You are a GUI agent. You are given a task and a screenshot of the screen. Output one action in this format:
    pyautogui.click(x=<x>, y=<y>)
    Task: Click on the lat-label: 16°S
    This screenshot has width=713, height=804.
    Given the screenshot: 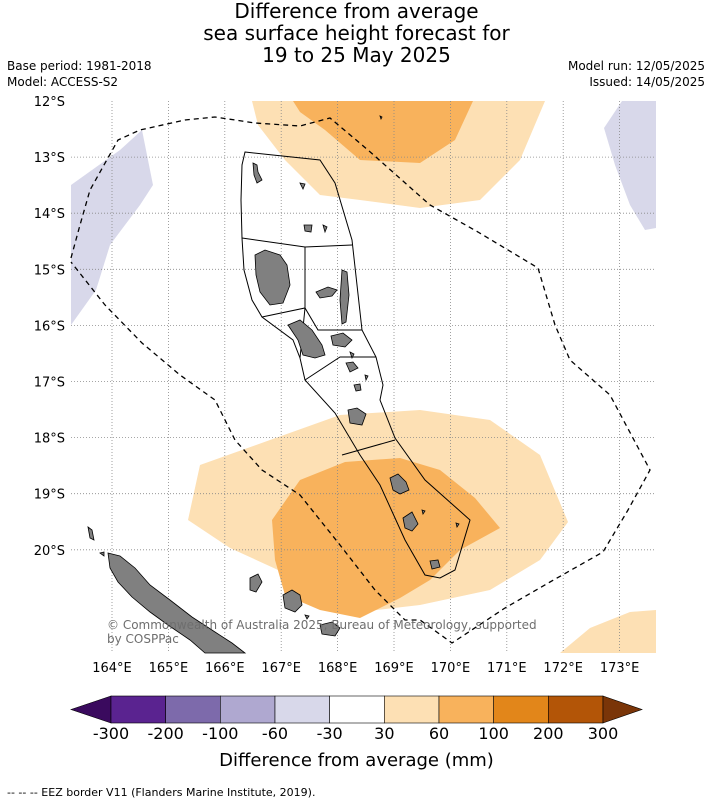 What is the action you would take?
    pyautogui.click(x=49, y=326)
    